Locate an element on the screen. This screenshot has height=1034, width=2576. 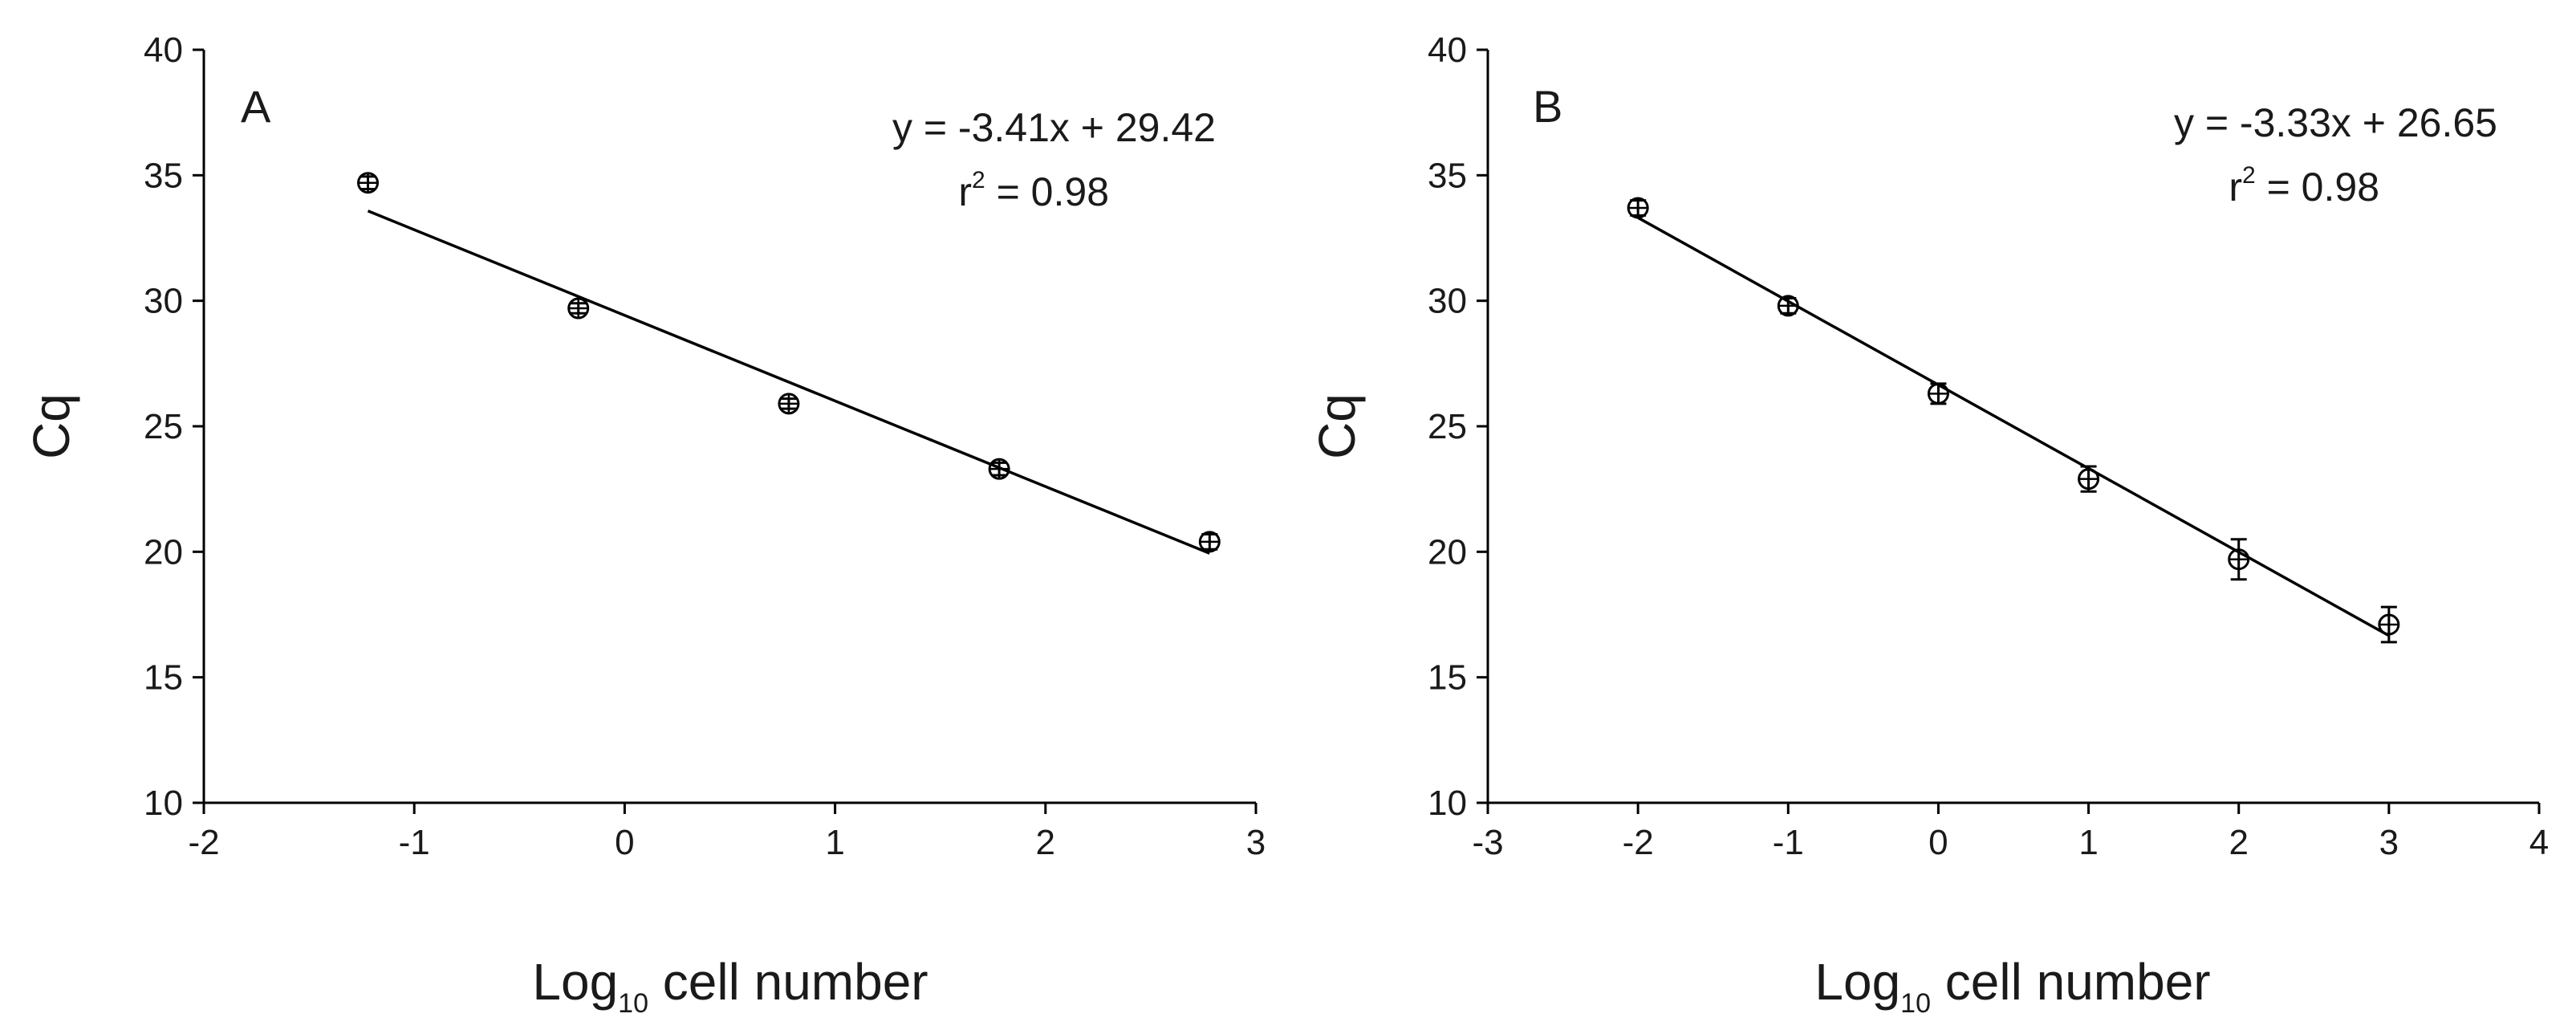
fit-equation: y = -3.41x + 29.42 is located at coordinates (1054, 127).